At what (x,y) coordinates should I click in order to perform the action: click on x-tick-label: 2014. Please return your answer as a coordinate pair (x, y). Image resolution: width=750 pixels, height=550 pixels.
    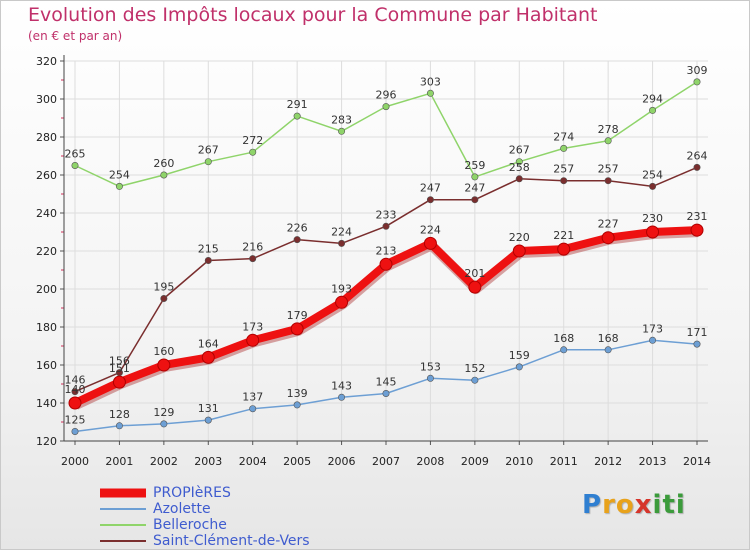
    Looking at the image, I should click on (697, 461).